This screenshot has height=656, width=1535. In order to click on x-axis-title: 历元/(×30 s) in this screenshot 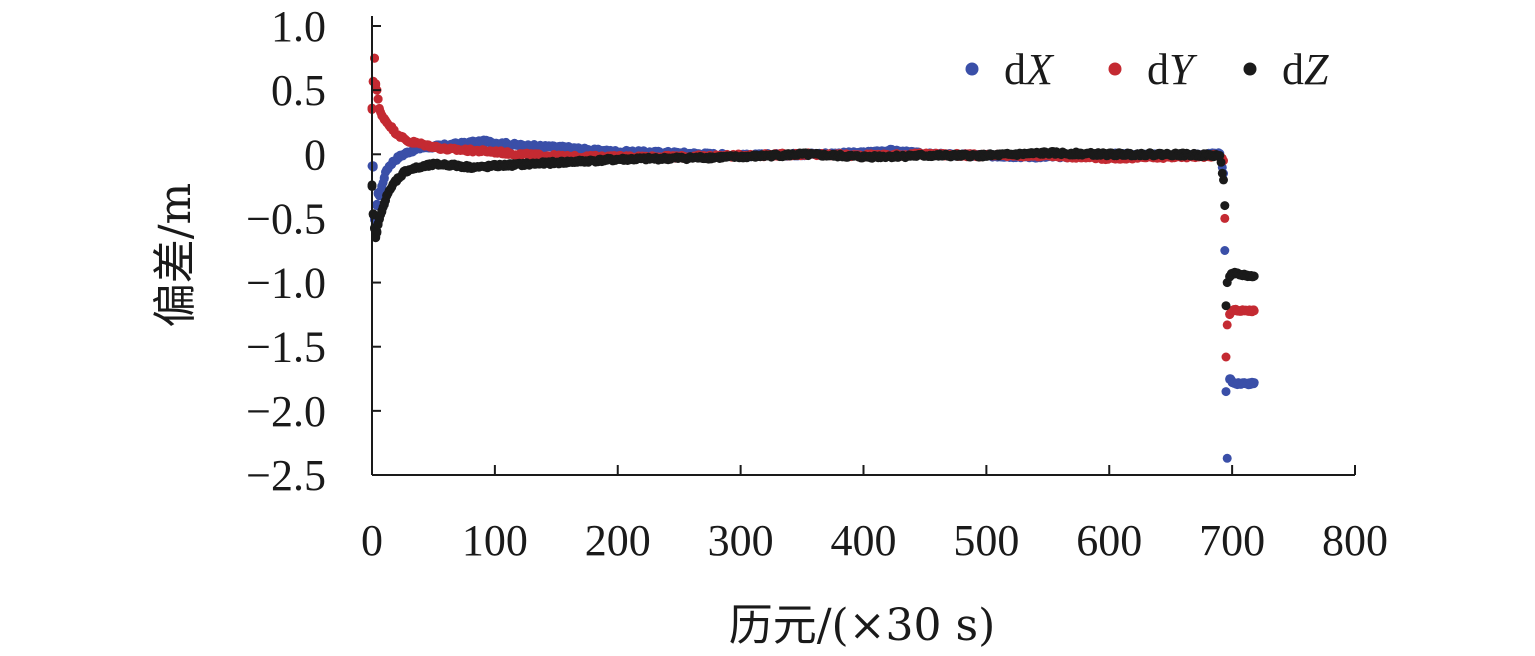, I will do `click(862, 625)`.